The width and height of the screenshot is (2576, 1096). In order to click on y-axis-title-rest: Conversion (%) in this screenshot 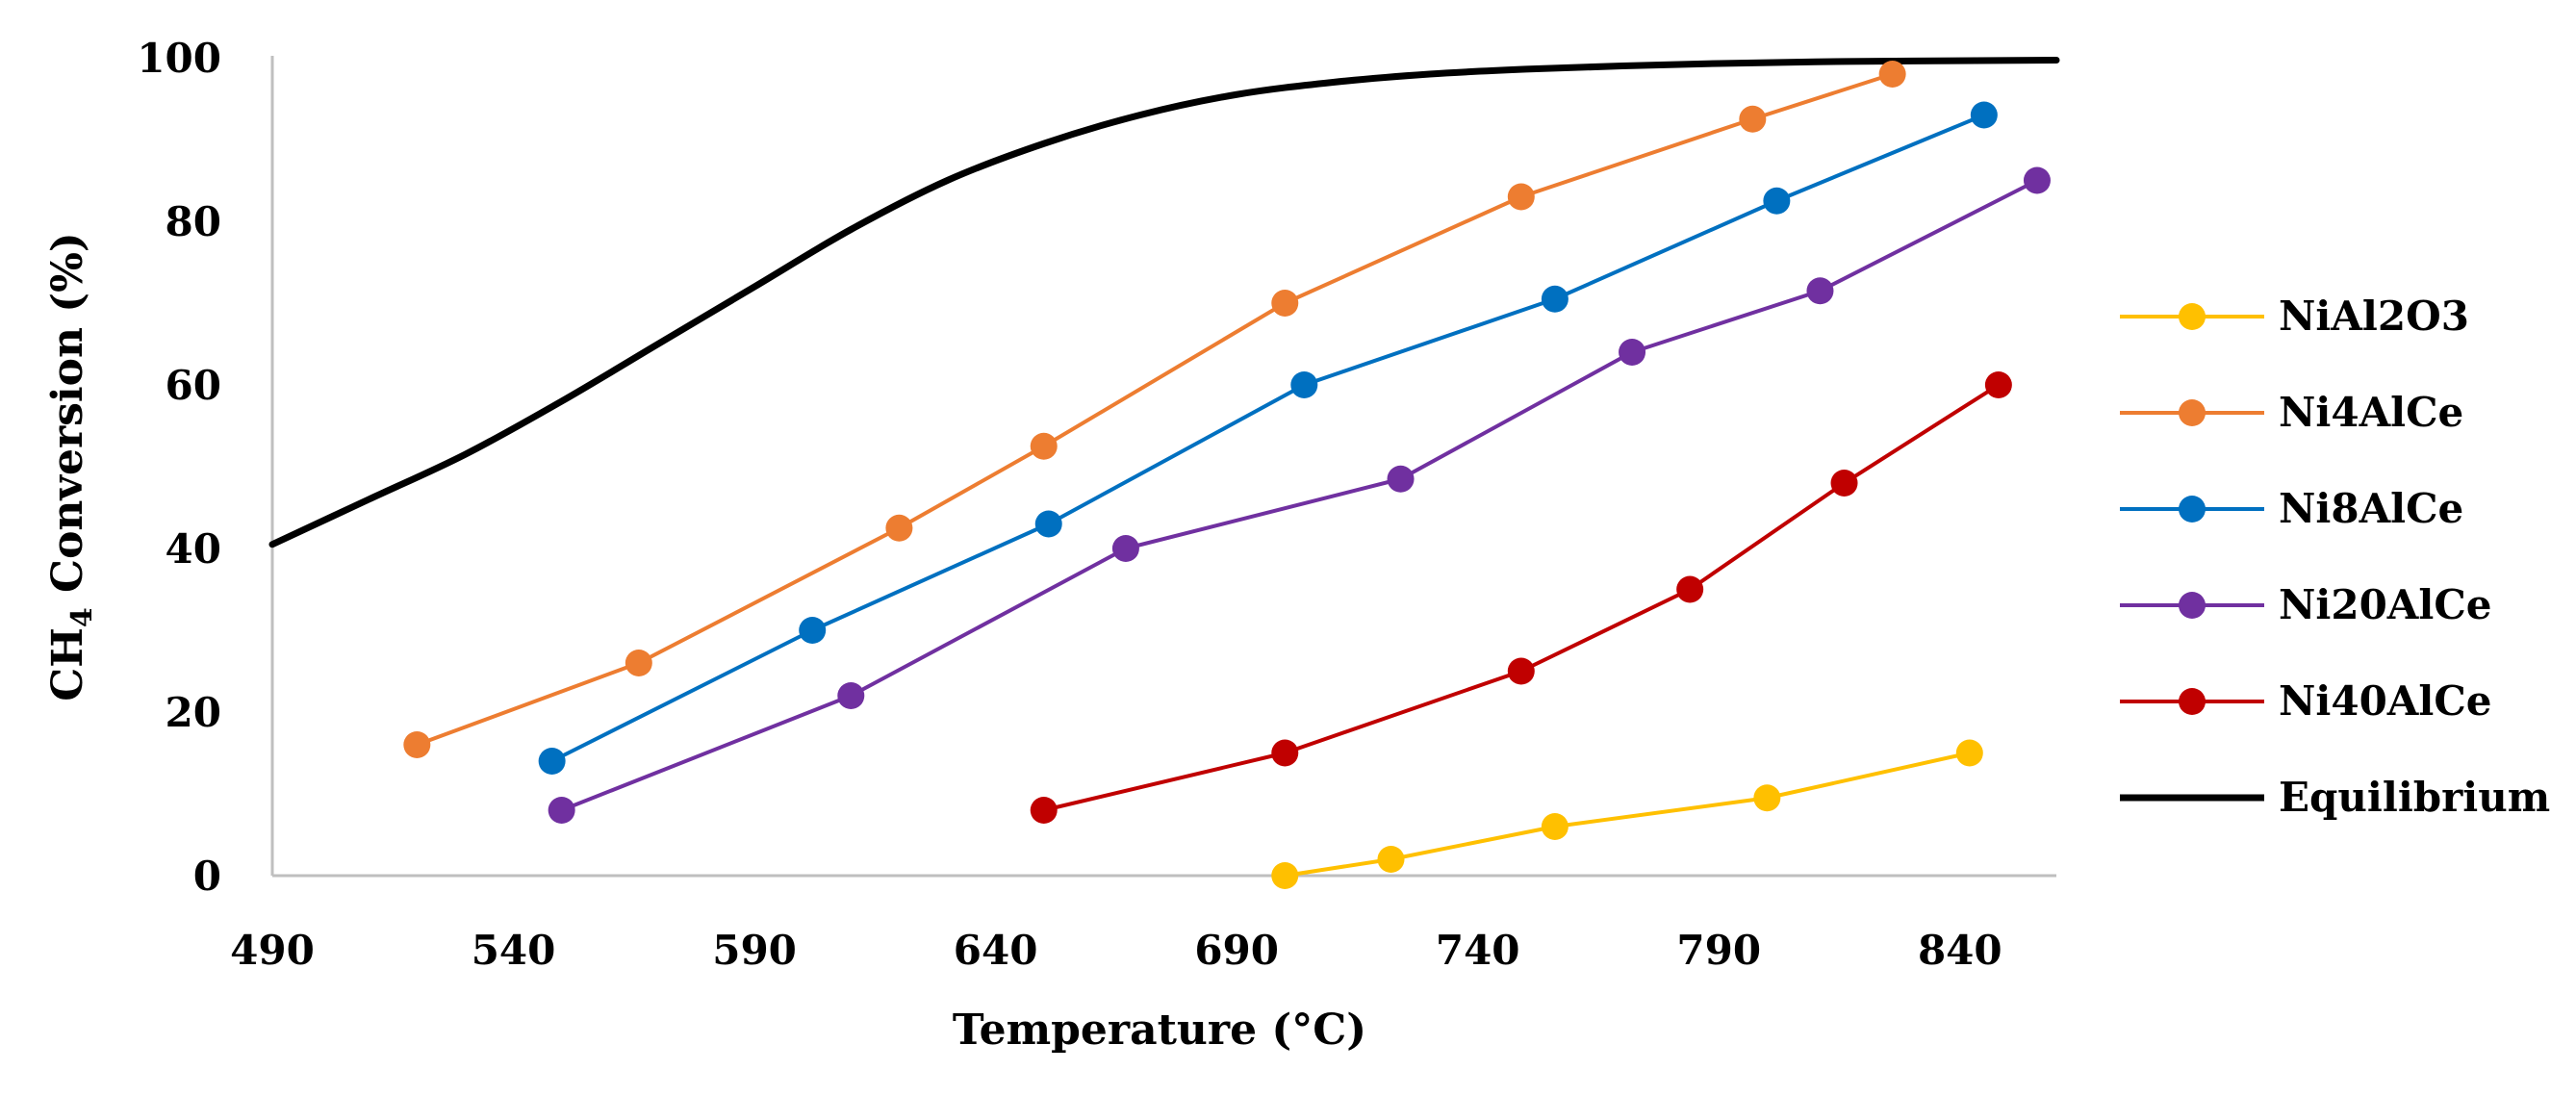, I will do `click(67, 419)`.